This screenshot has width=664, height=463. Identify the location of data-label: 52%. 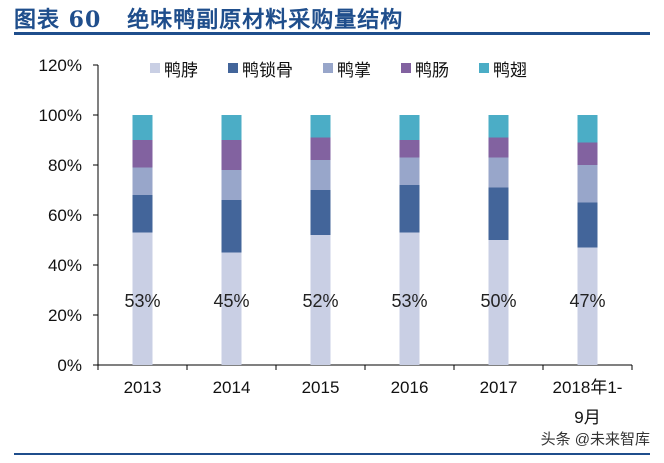
(320, 301).